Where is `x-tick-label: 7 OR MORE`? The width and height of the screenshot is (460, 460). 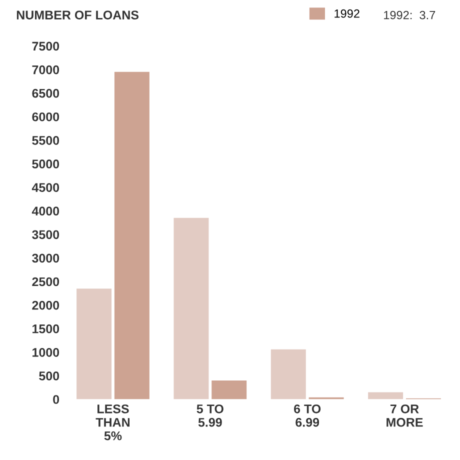
x-tick-label: 7 OR MORE is located at coordinates (404, 415).